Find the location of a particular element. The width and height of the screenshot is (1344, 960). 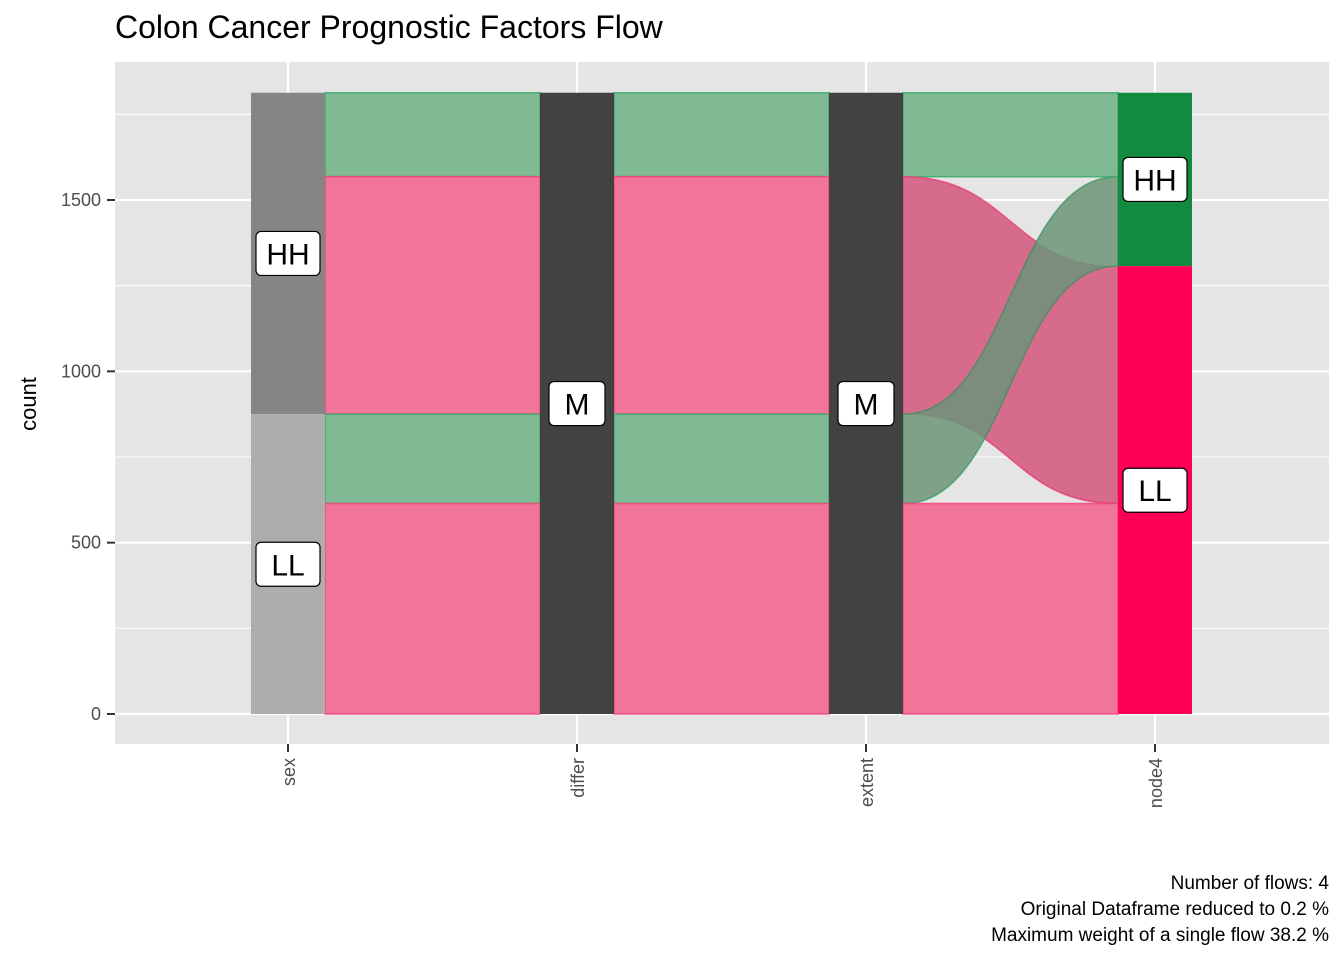

x-tick-label-sex: sex is located at coordinates (289, 772).